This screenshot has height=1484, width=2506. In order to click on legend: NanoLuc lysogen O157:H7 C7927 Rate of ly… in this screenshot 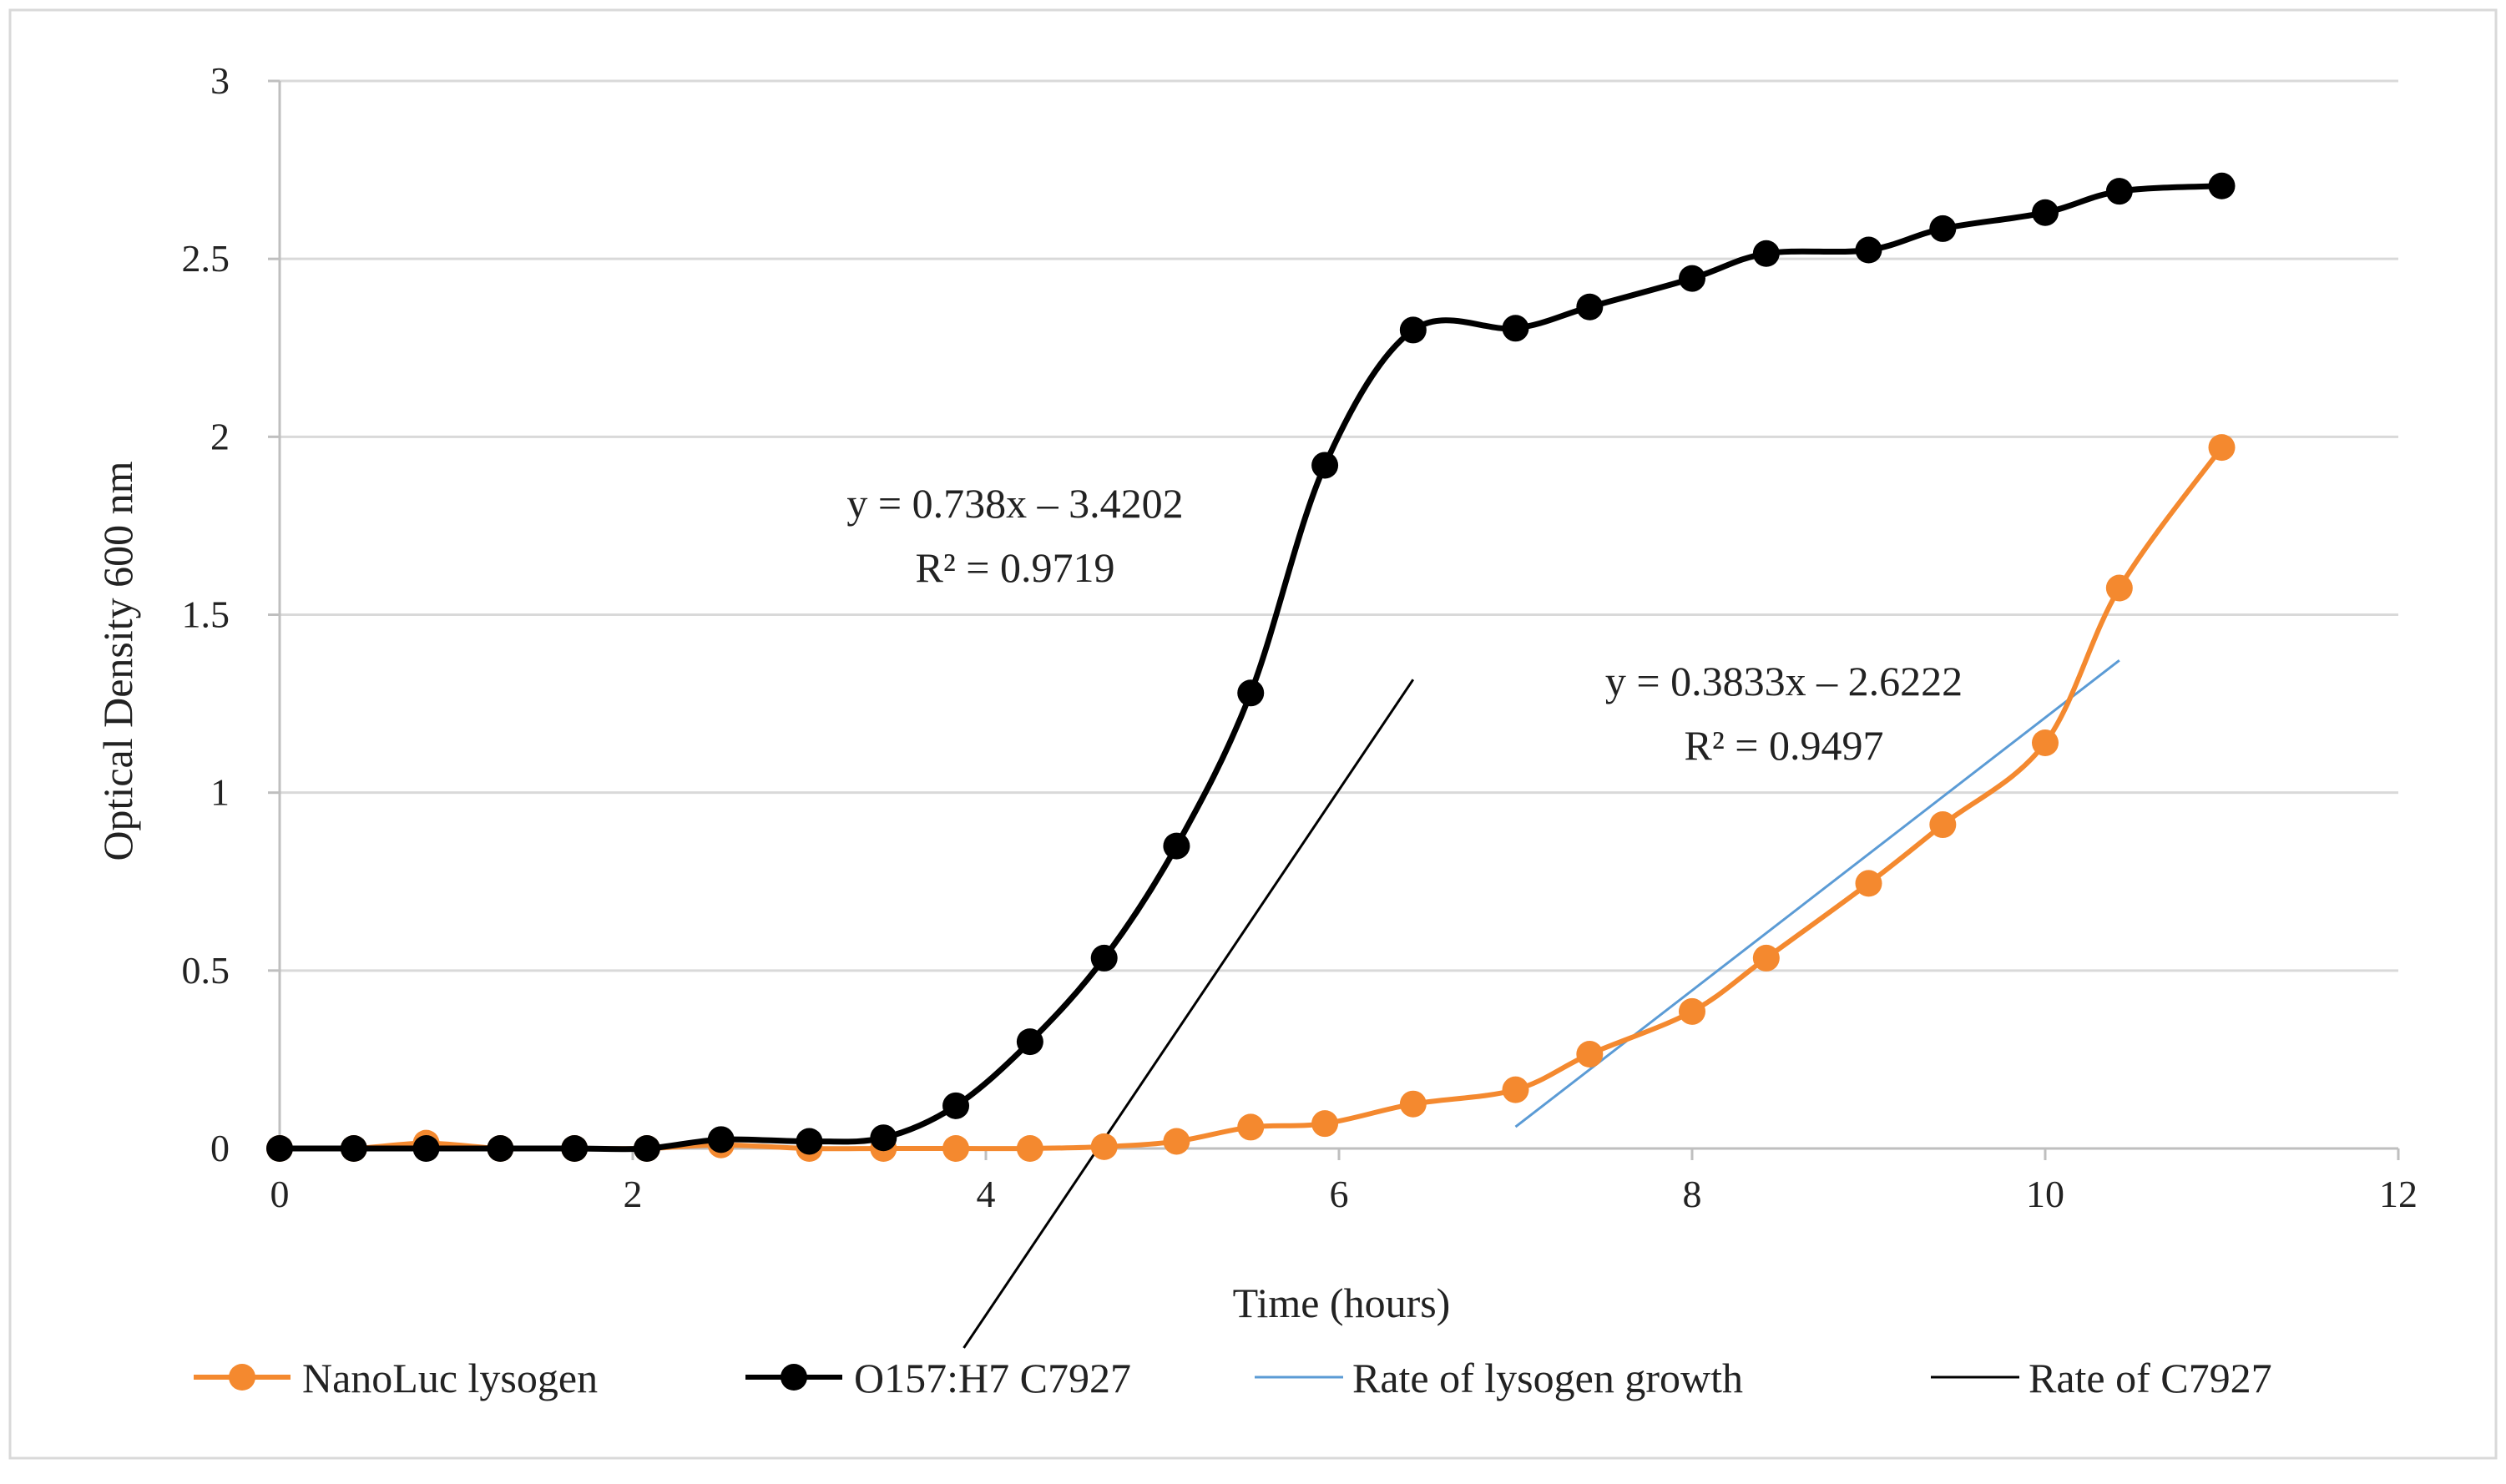, I will do `click(1233, 1378)`.